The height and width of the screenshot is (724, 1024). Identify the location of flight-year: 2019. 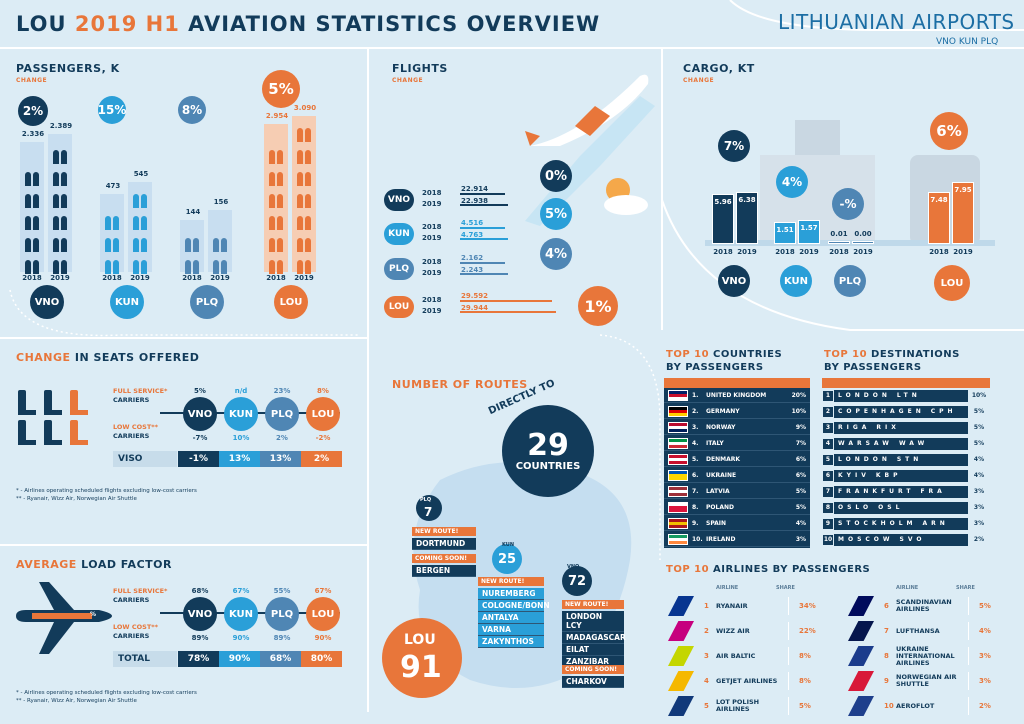
(432, 273).